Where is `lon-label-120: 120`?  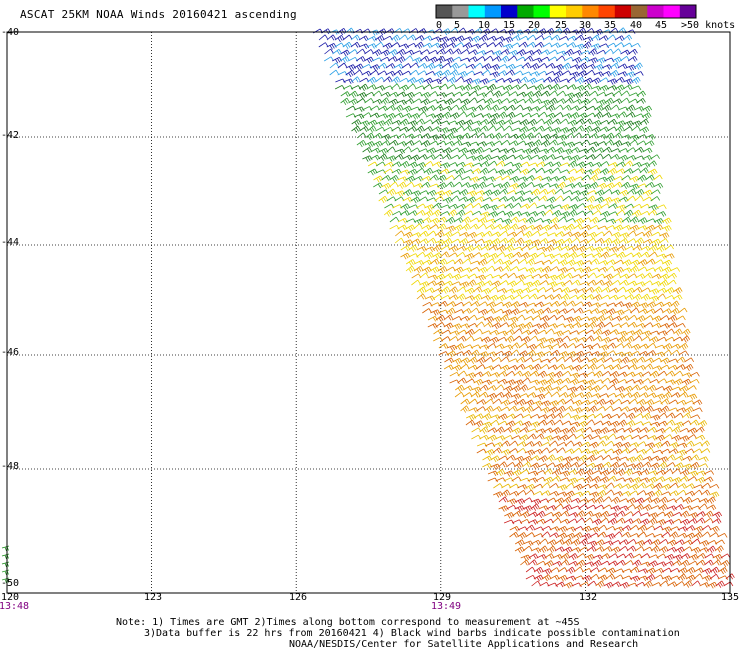
lon-label-120: 120 is located at coordinates (10, 597).